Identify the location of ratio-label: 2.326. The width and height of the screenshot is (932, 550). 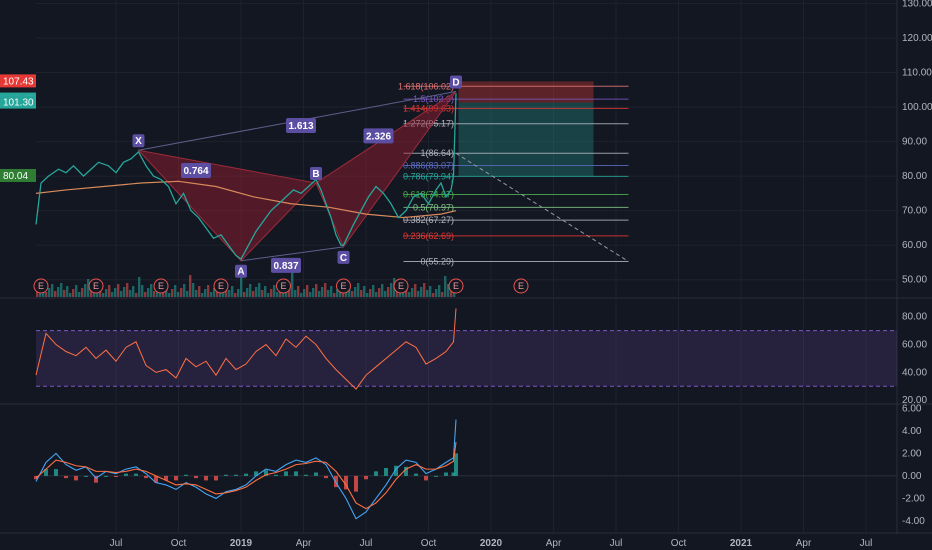
(378, 136).